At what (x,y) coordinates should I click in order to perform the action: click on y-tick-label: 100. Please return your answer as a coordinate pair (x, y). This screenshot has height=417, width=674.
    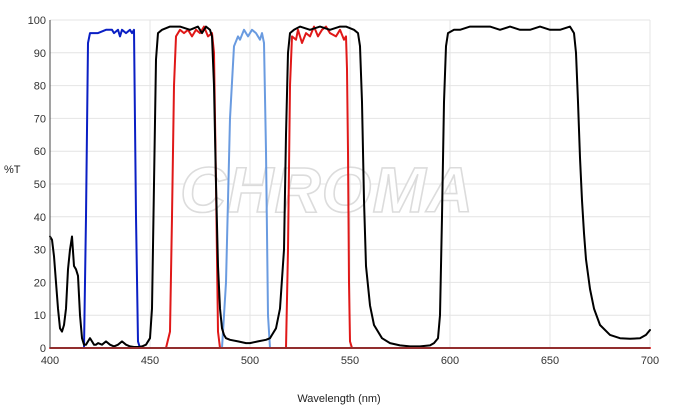
    Looking at the image, I should click on (37, 21).